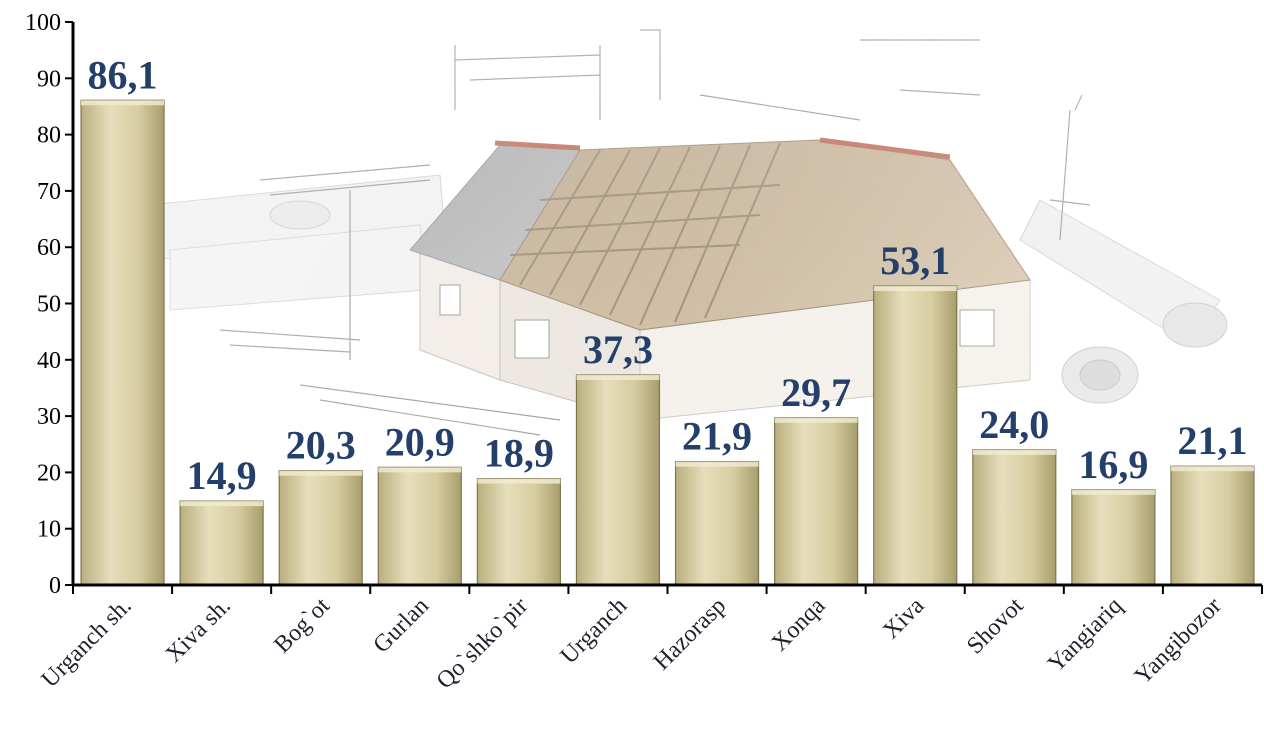 Image resolution: width=1264 pixels, height=731 pixels. What do you see at coordinates (1113, 464) in the screenshot?
I see `data-label: 16,9` at bounding box center [1113, 464].